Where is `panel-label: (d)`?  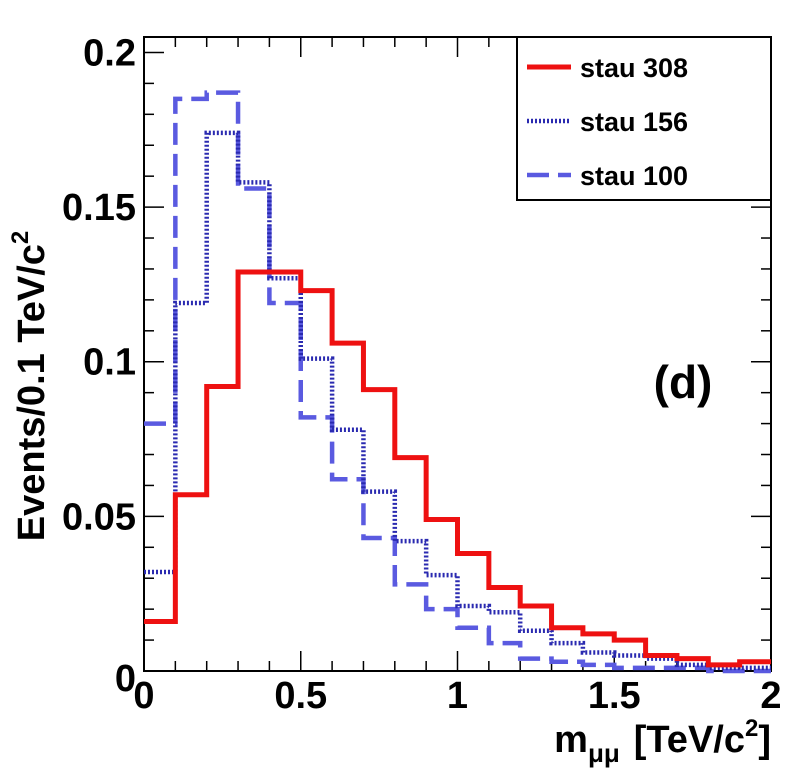
panel-label: (d) is located at coordinates (683, 382).